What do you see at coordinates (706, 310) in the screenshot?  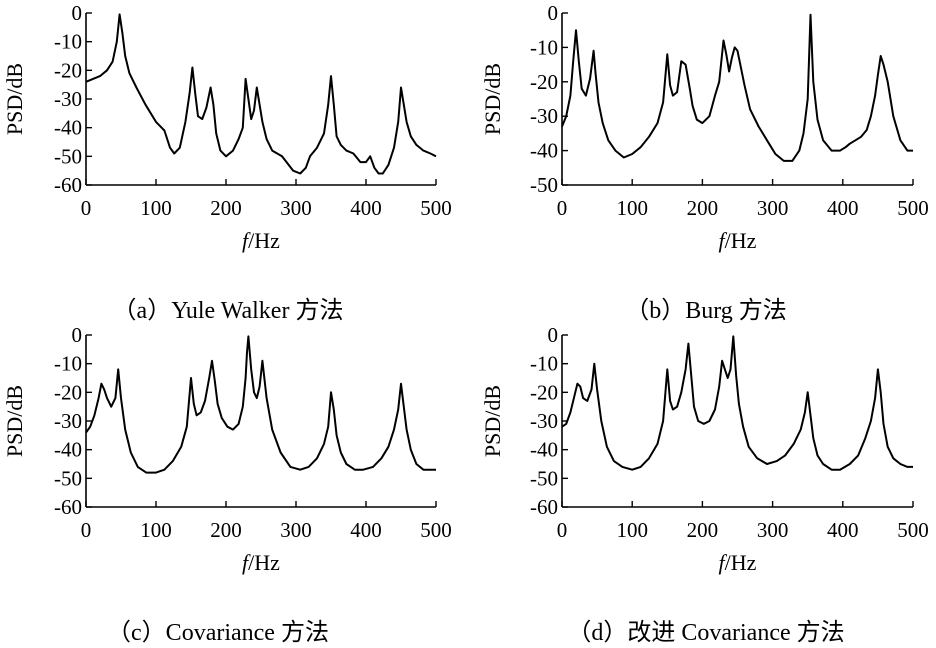 I see `caption-b: （b）Burg 方法` at bounding box center [706, 310].